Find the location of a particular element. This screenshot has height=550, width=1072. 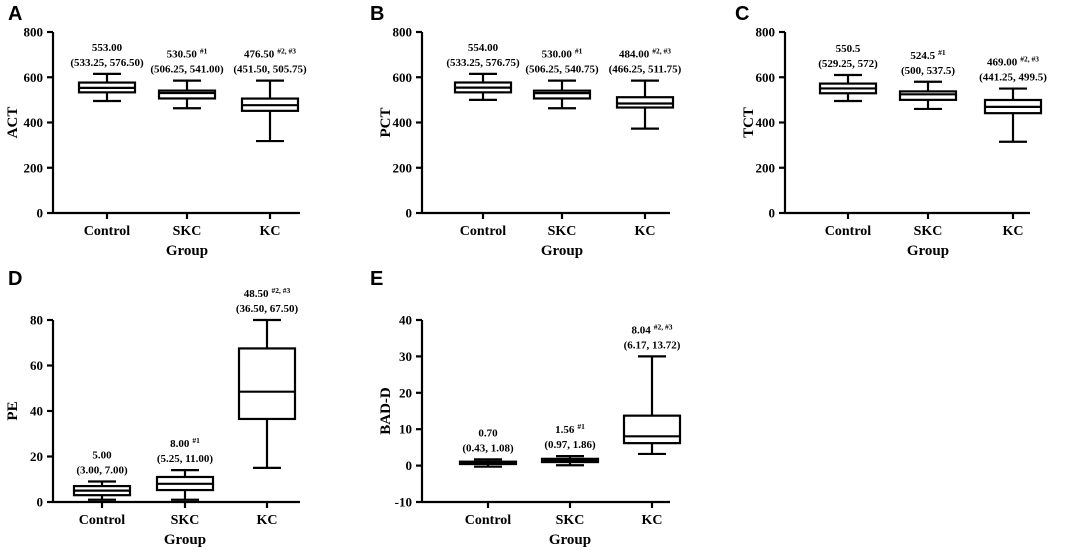

y-axis-title: PE is located at coordinates (13, 410).